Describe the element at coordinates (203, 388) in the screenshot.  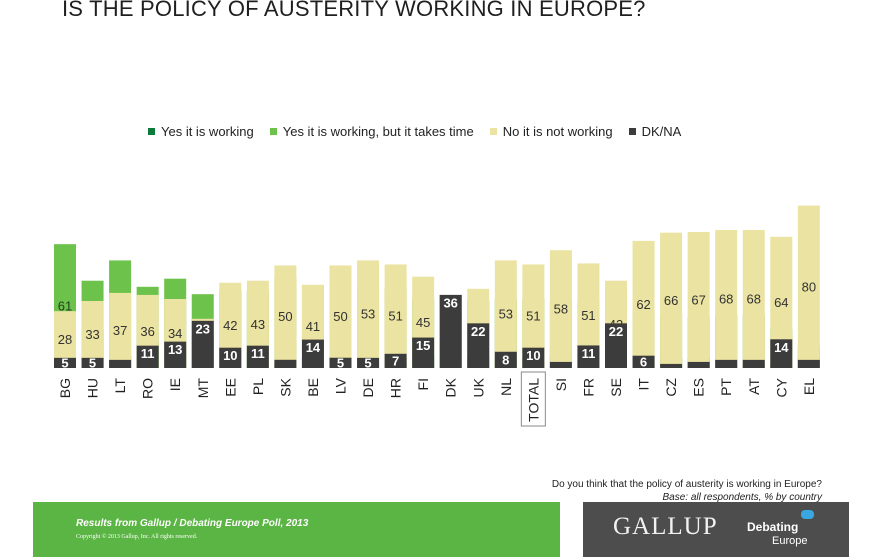
I see `x-tick-label-mt: MT` at that location.